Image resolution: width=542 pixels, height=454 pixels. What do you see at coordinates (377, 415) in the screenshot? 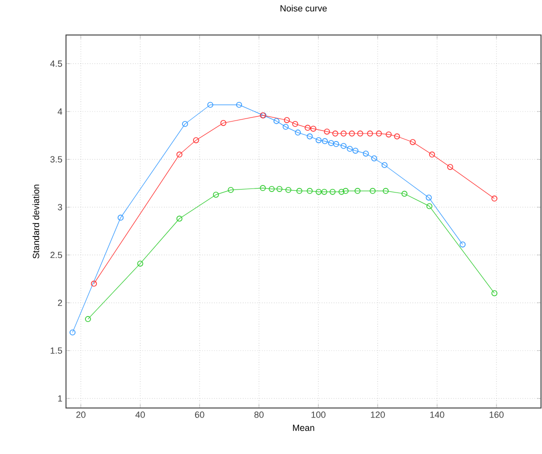
I see `x-tick-label: 120` at bounding box center [377, 415].